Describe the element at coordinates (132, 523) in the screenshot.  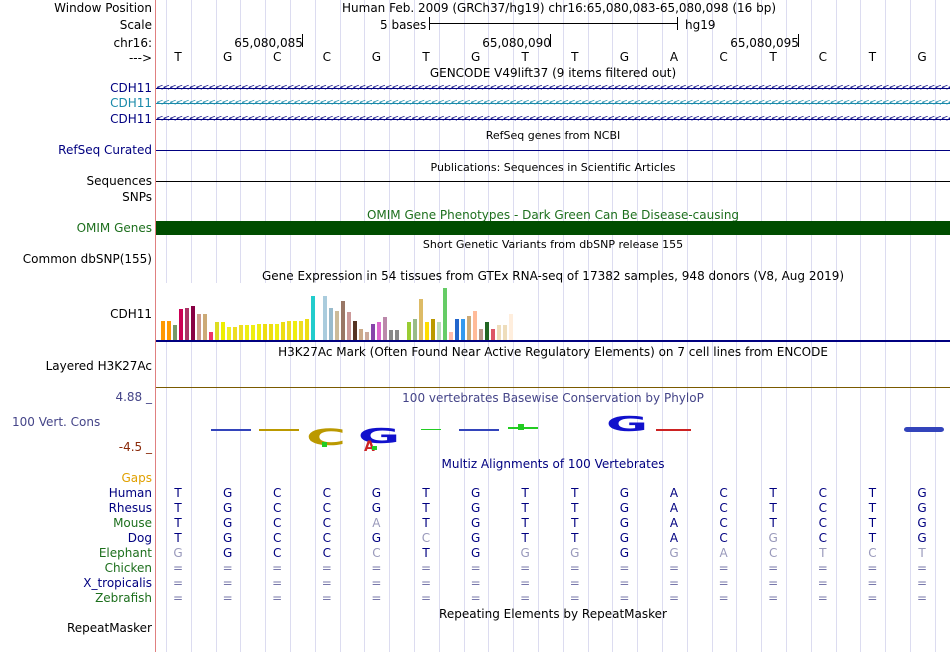
I see `species-label: Mouse` at that location.